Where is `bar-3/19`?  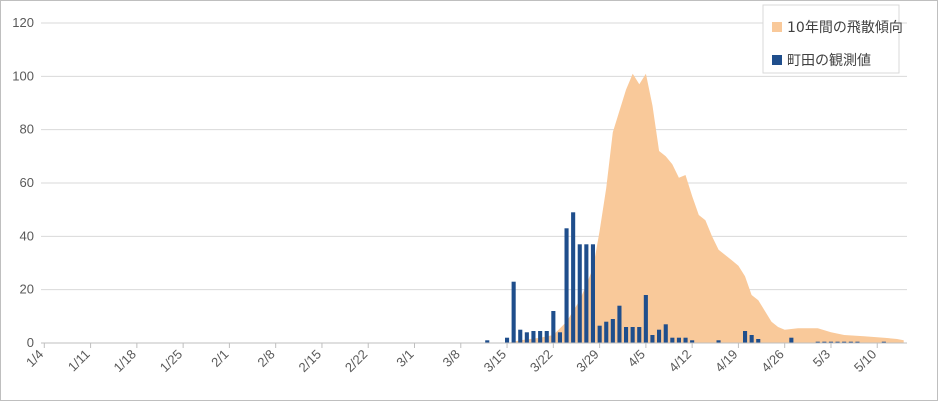
bar-3/19 is located at coordinates (533, 337).